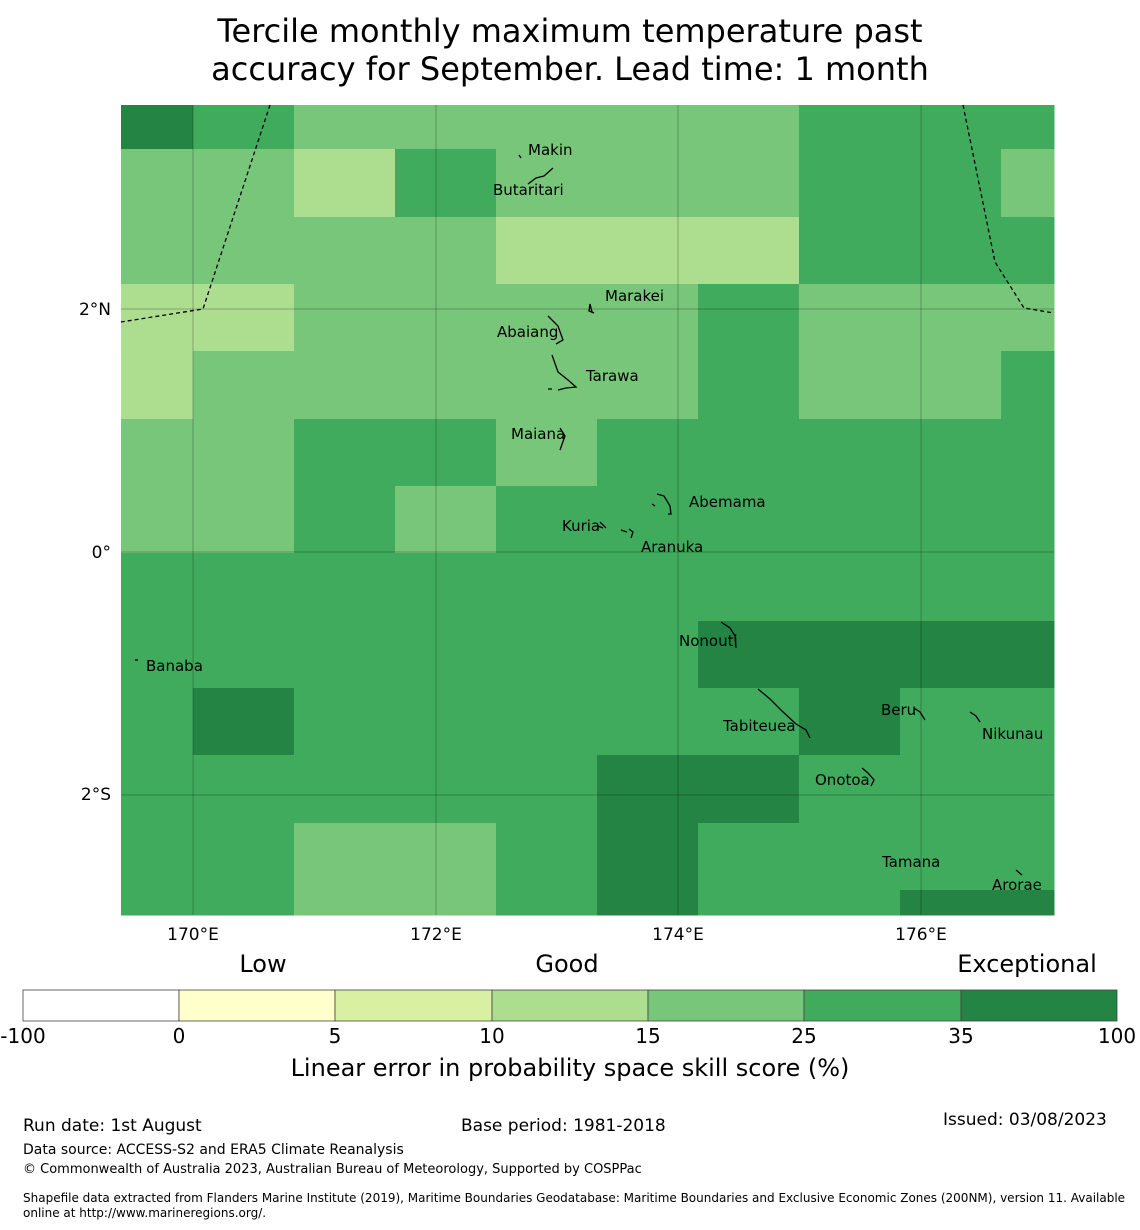 Image resolution: width=1140 pixels, height=1230 pixels. Describe the element at coordinates (563, 1126) in the screenshot. I see `base-period: Base period: 1981-2018` at that location.